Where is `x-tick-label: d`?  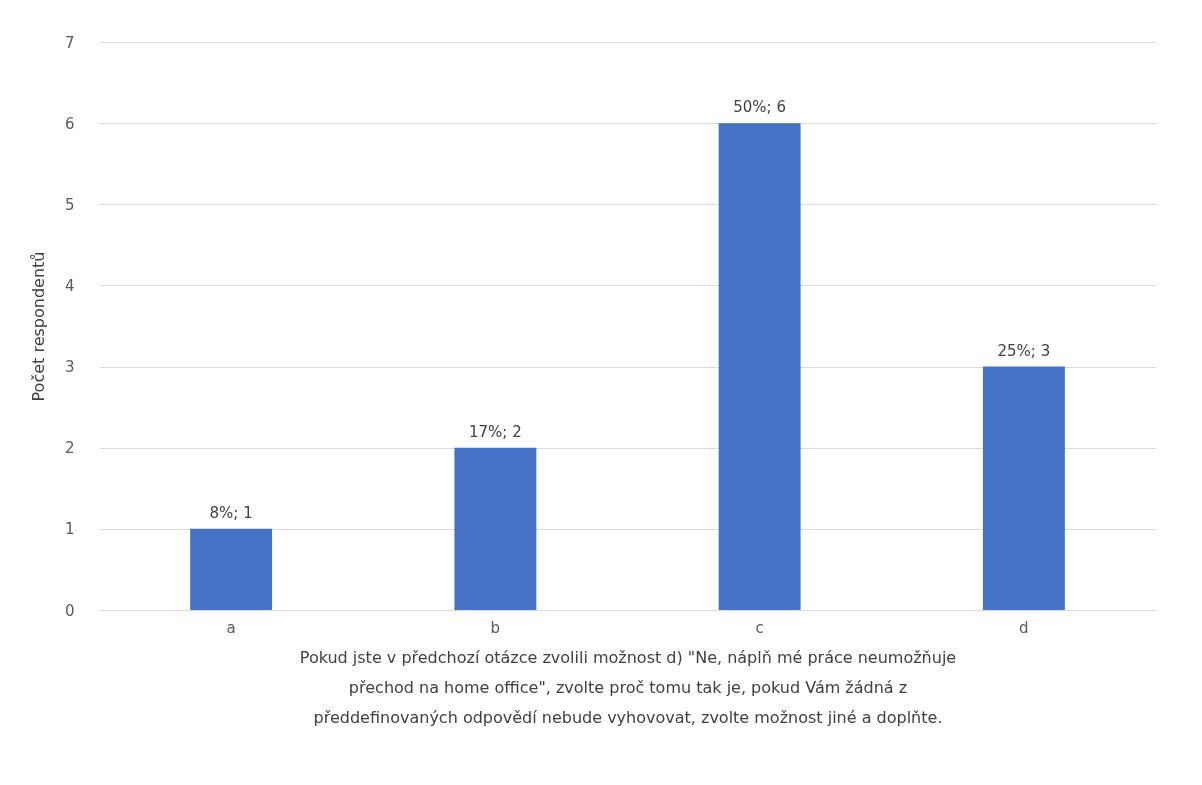
x-tick-label: d is located at coordinates (1024, 627).